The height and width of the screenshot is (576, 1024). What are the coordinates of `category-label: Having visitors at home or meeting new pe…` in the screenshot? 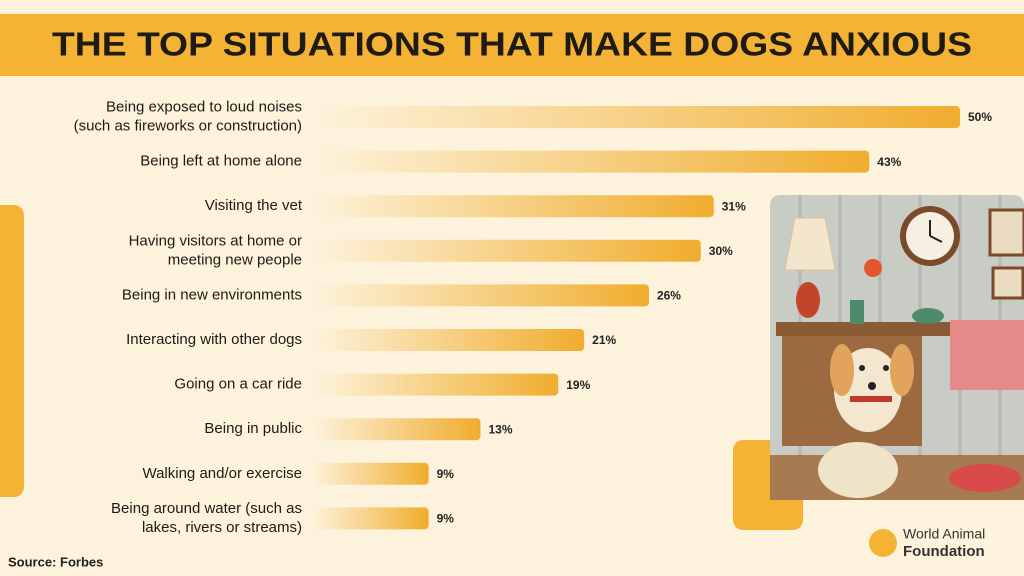 It's located at (215, 250).